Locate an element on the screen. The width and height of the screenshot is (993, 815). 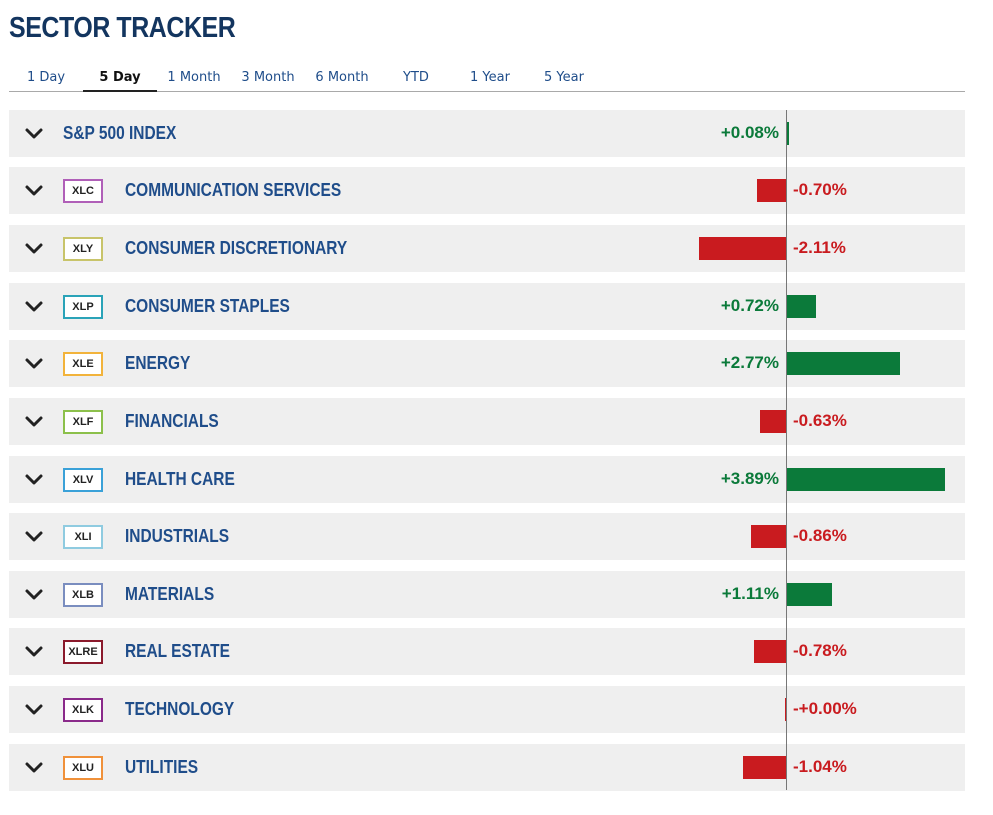
sector-name: FINANCIALS is located at coordinates (172, 421).